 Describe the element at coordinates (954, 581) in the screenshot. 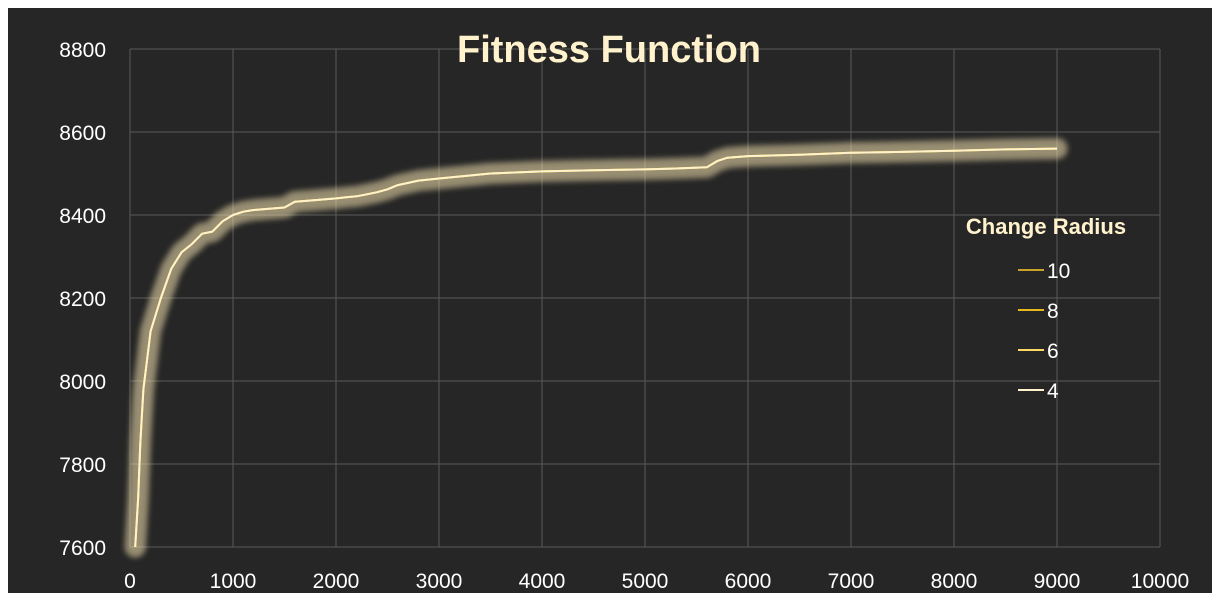

I see `x-tick-label: 8000` at that location.